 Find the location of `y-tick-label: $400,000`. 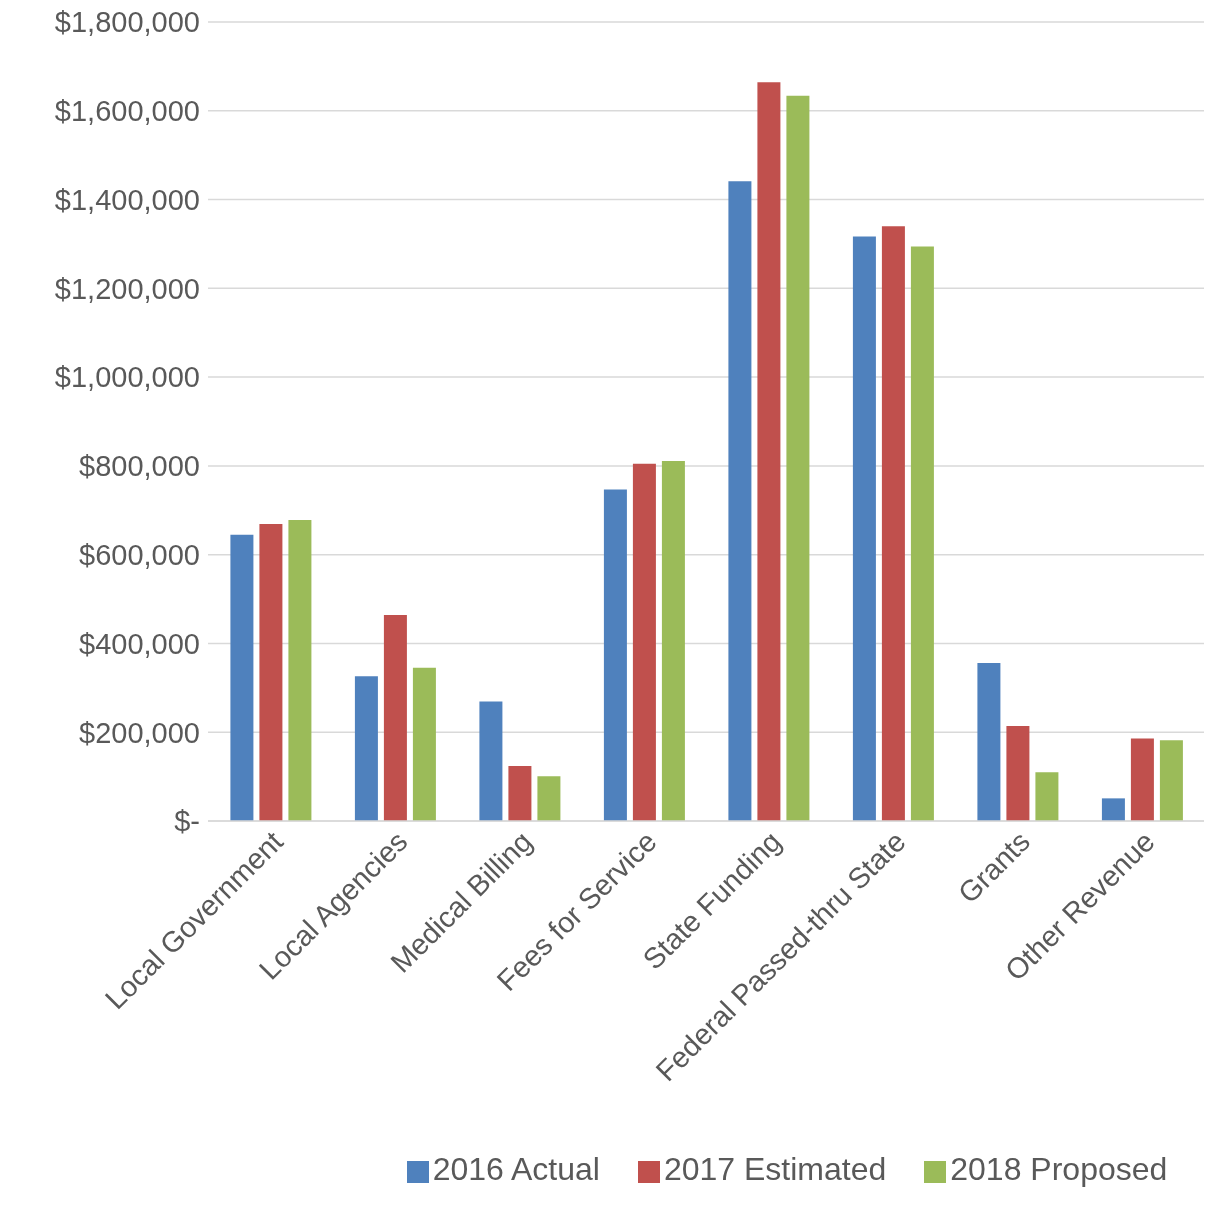

y-tick-label: $400,000 is located at coordinates (139, 643).